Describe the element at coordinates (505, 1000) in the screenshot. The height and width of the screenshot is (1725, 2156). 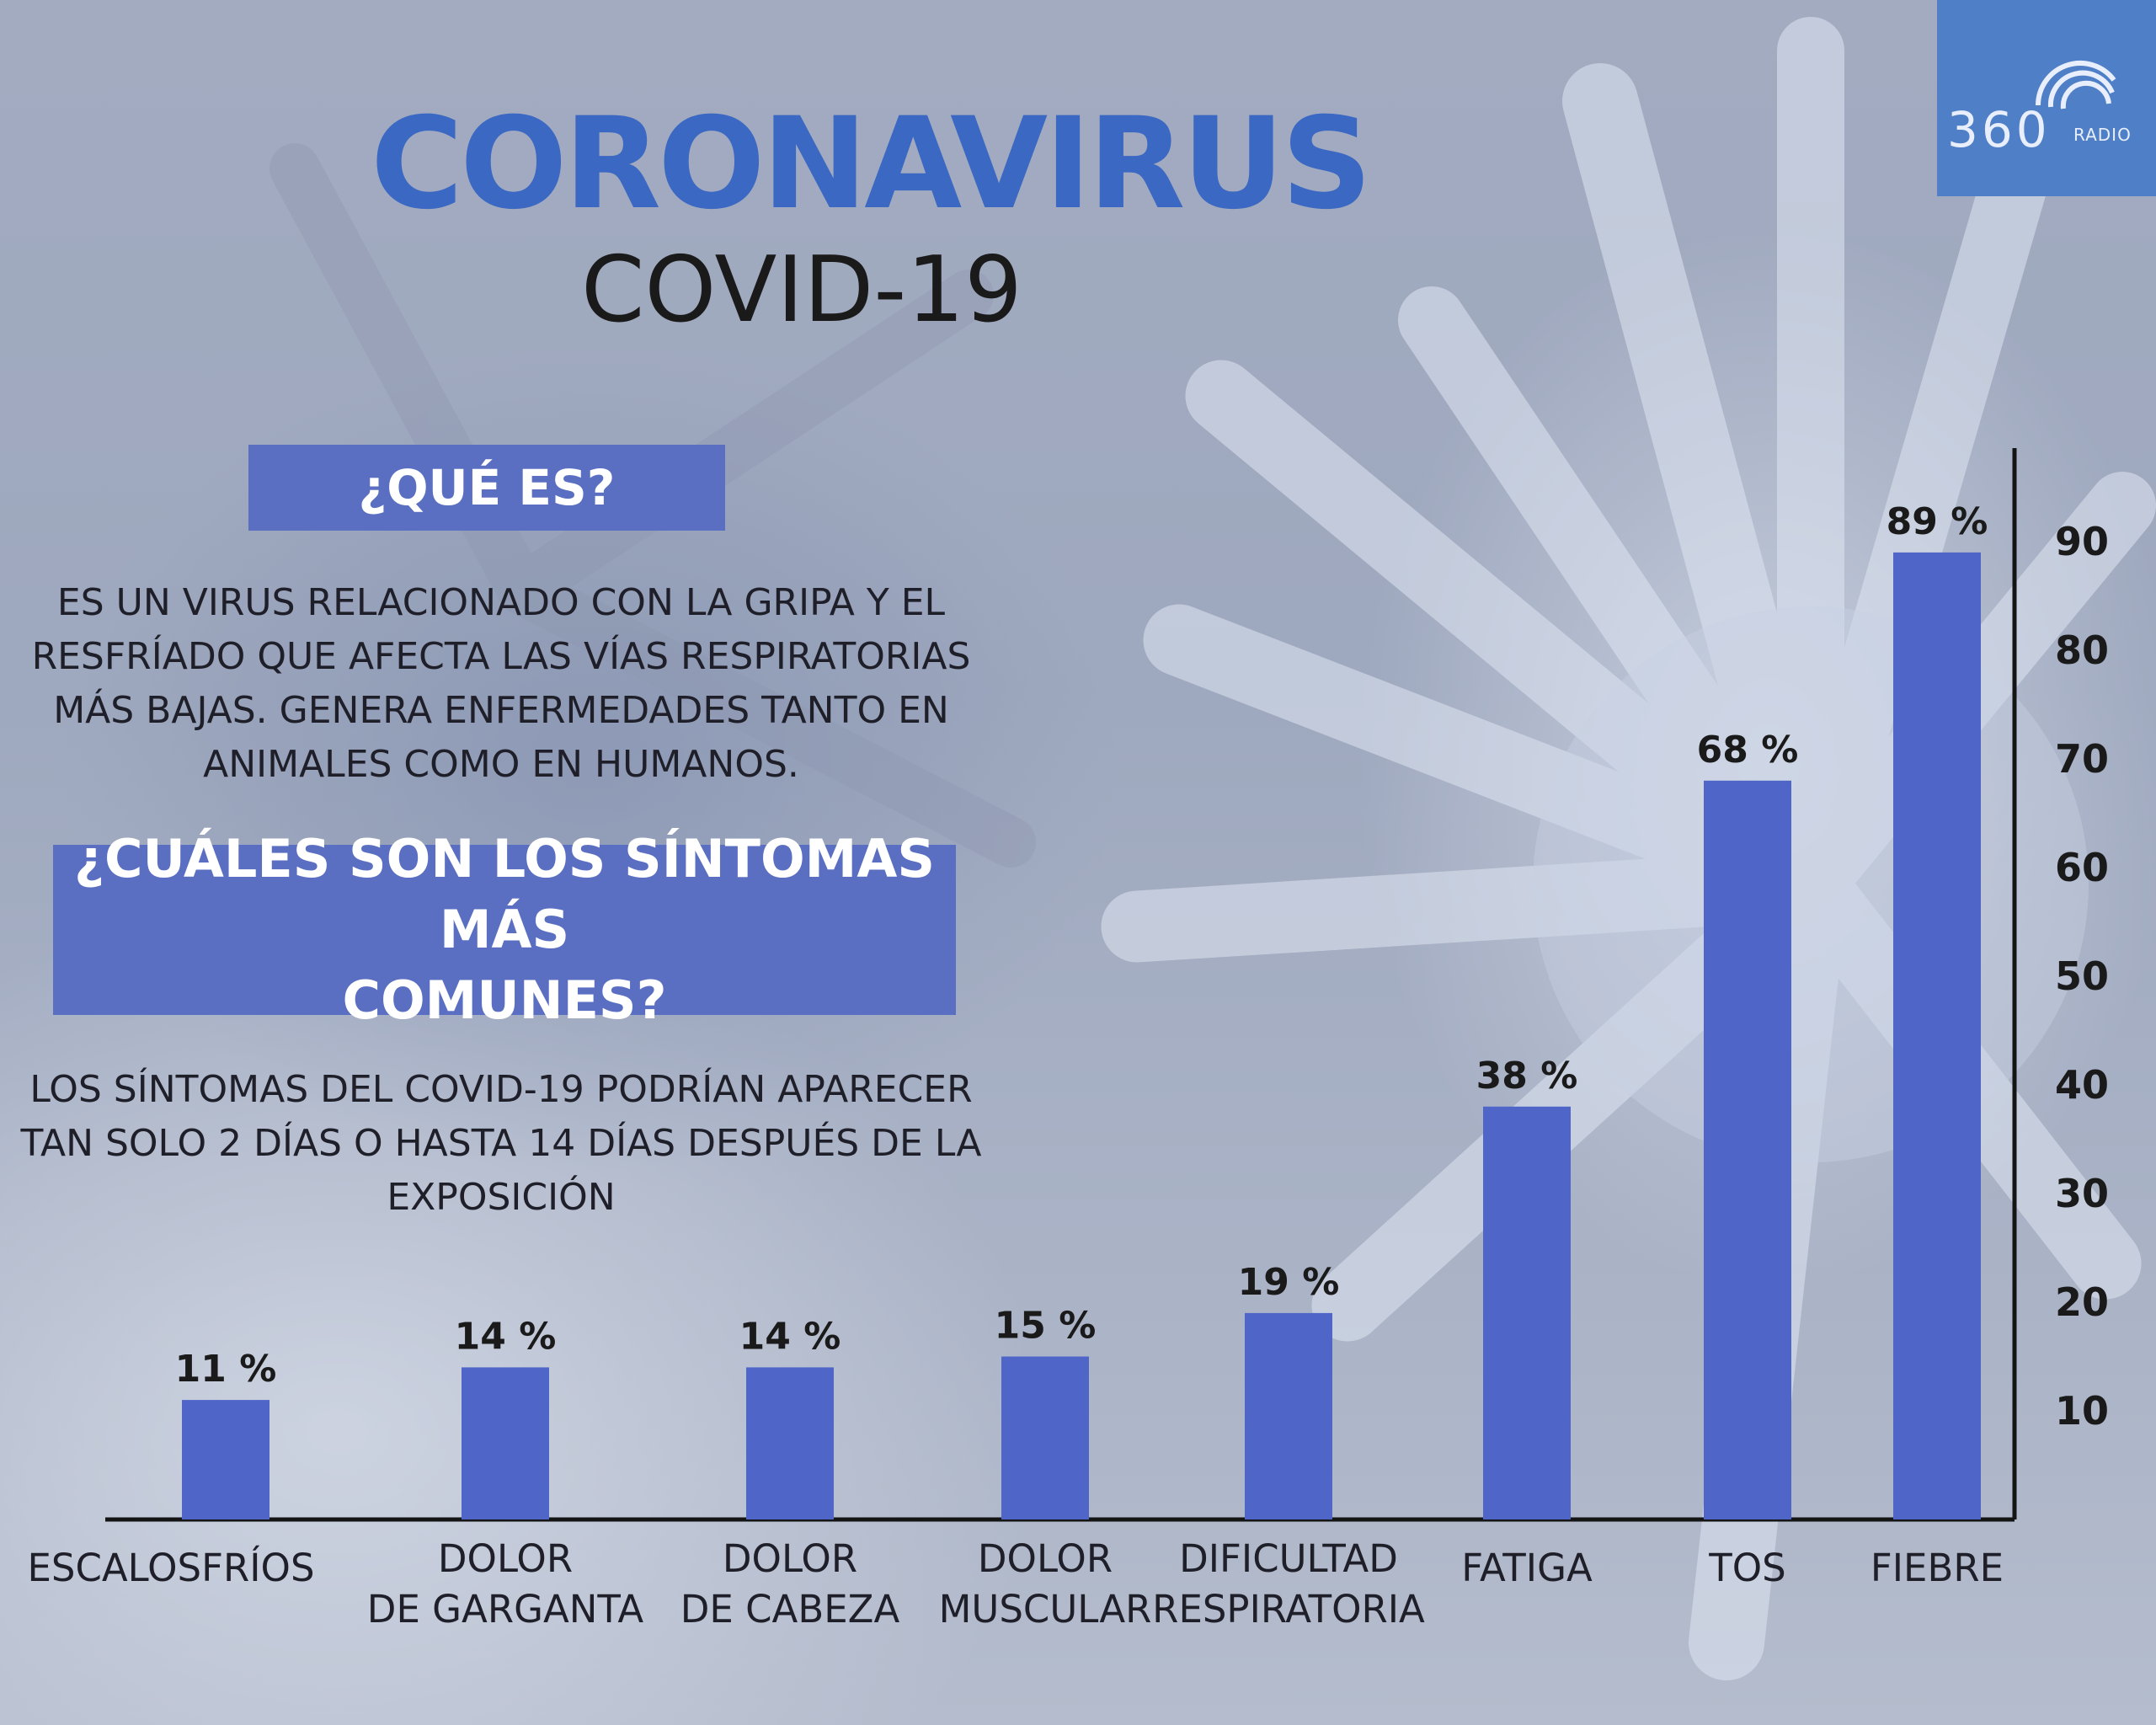
I see `symptoms-heading-line: COMUNES?` at that location.